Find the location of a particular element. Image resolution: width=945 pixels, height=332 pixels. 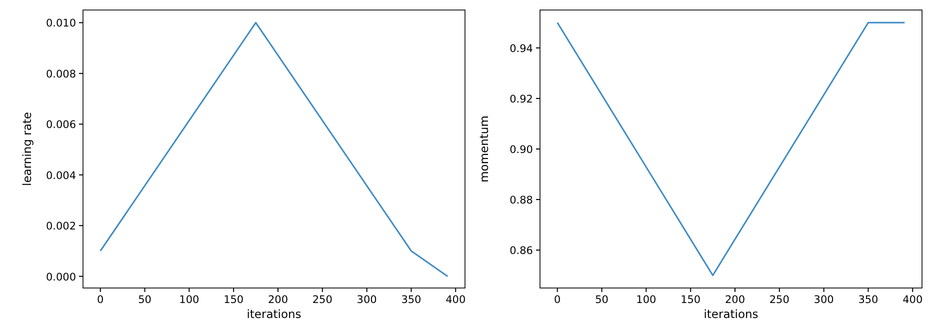

y-tick-label: 0.006 is located at coordinates (61, 125).